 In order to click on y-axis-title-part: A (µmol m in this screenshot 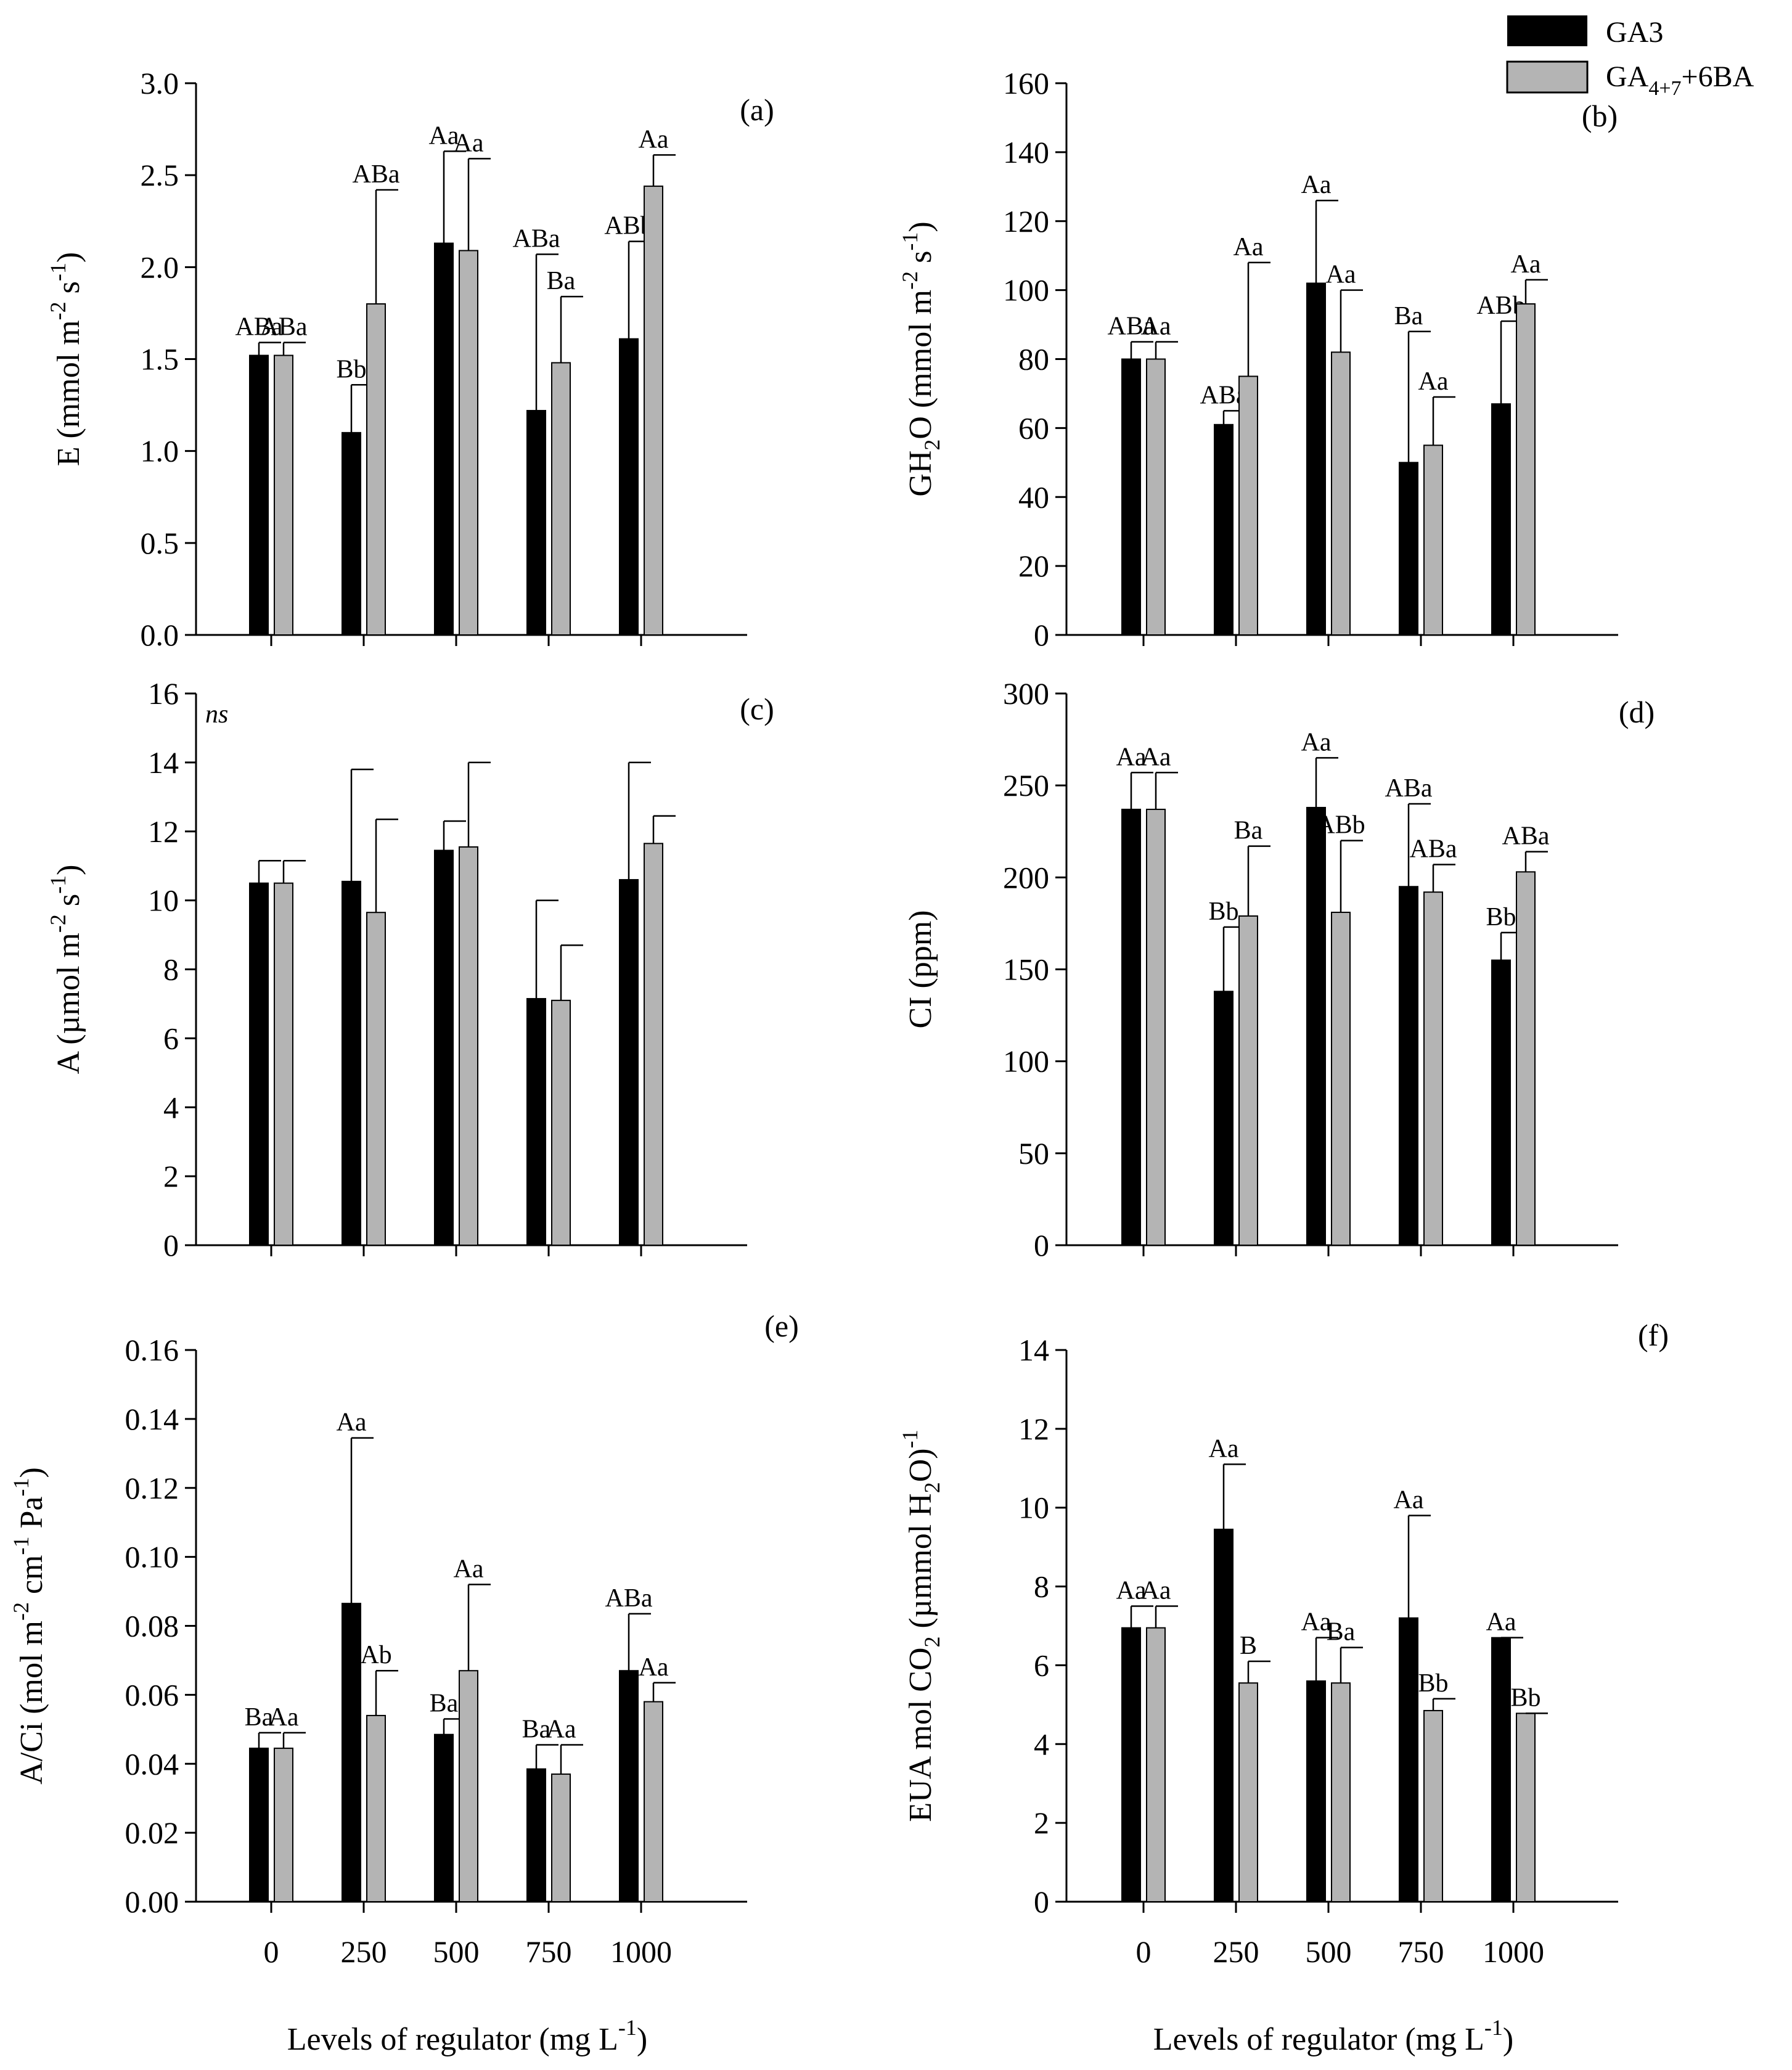, I will do `click(68, 1004)`.